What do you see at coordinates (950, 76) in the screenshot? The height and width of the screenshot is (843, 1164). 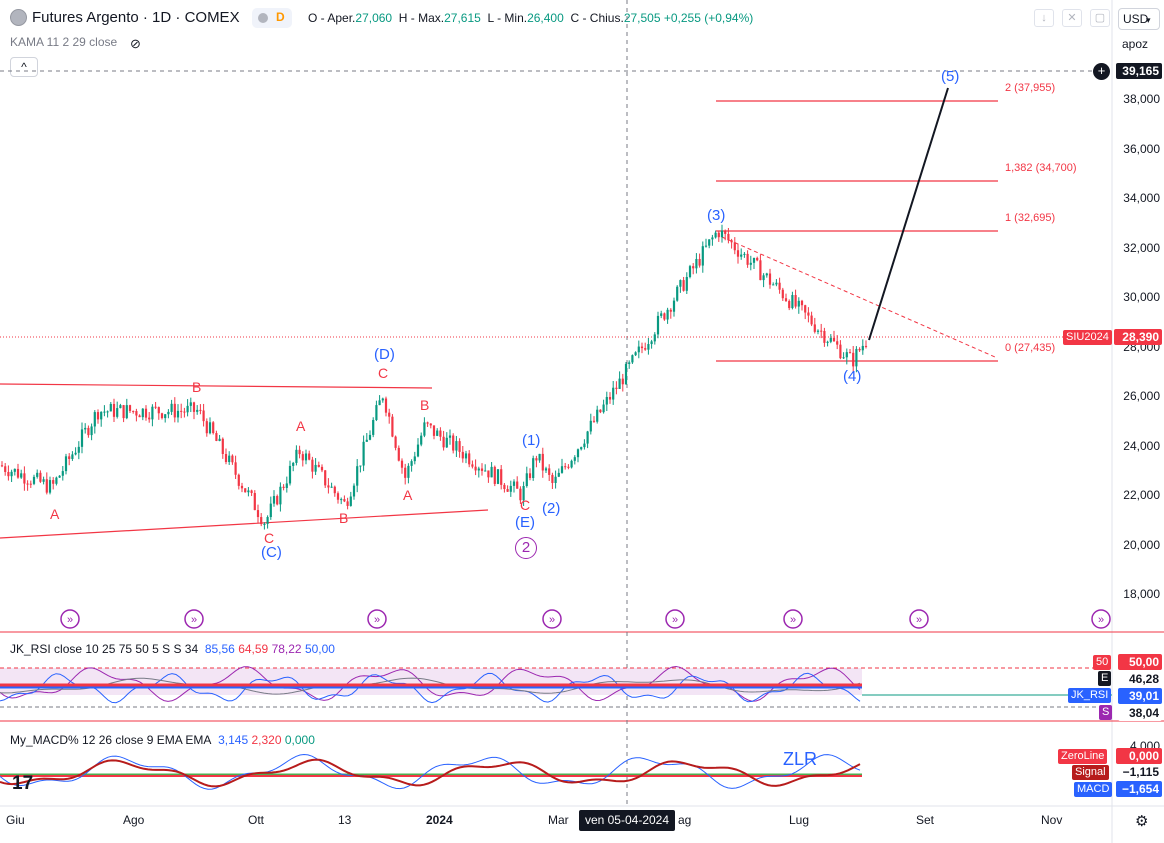 I see `wave-5-label: (5)` at bounding box center [950, 76].